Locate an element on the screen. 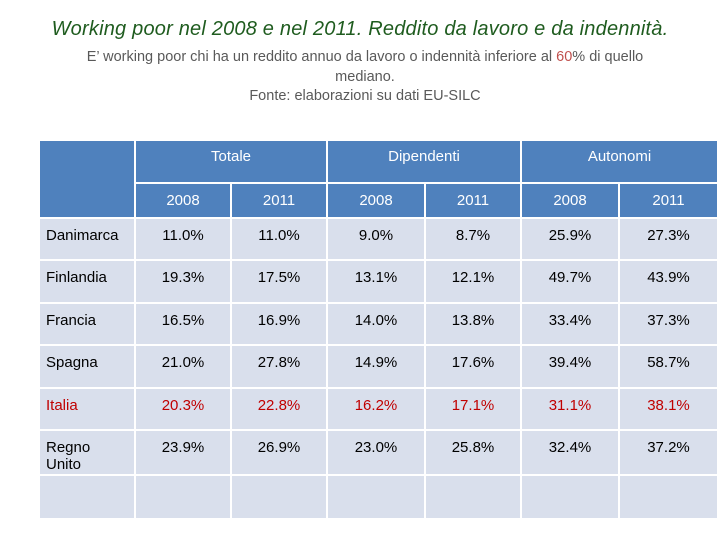  value-cell: 12.1% is located at coordinates (473, 281).